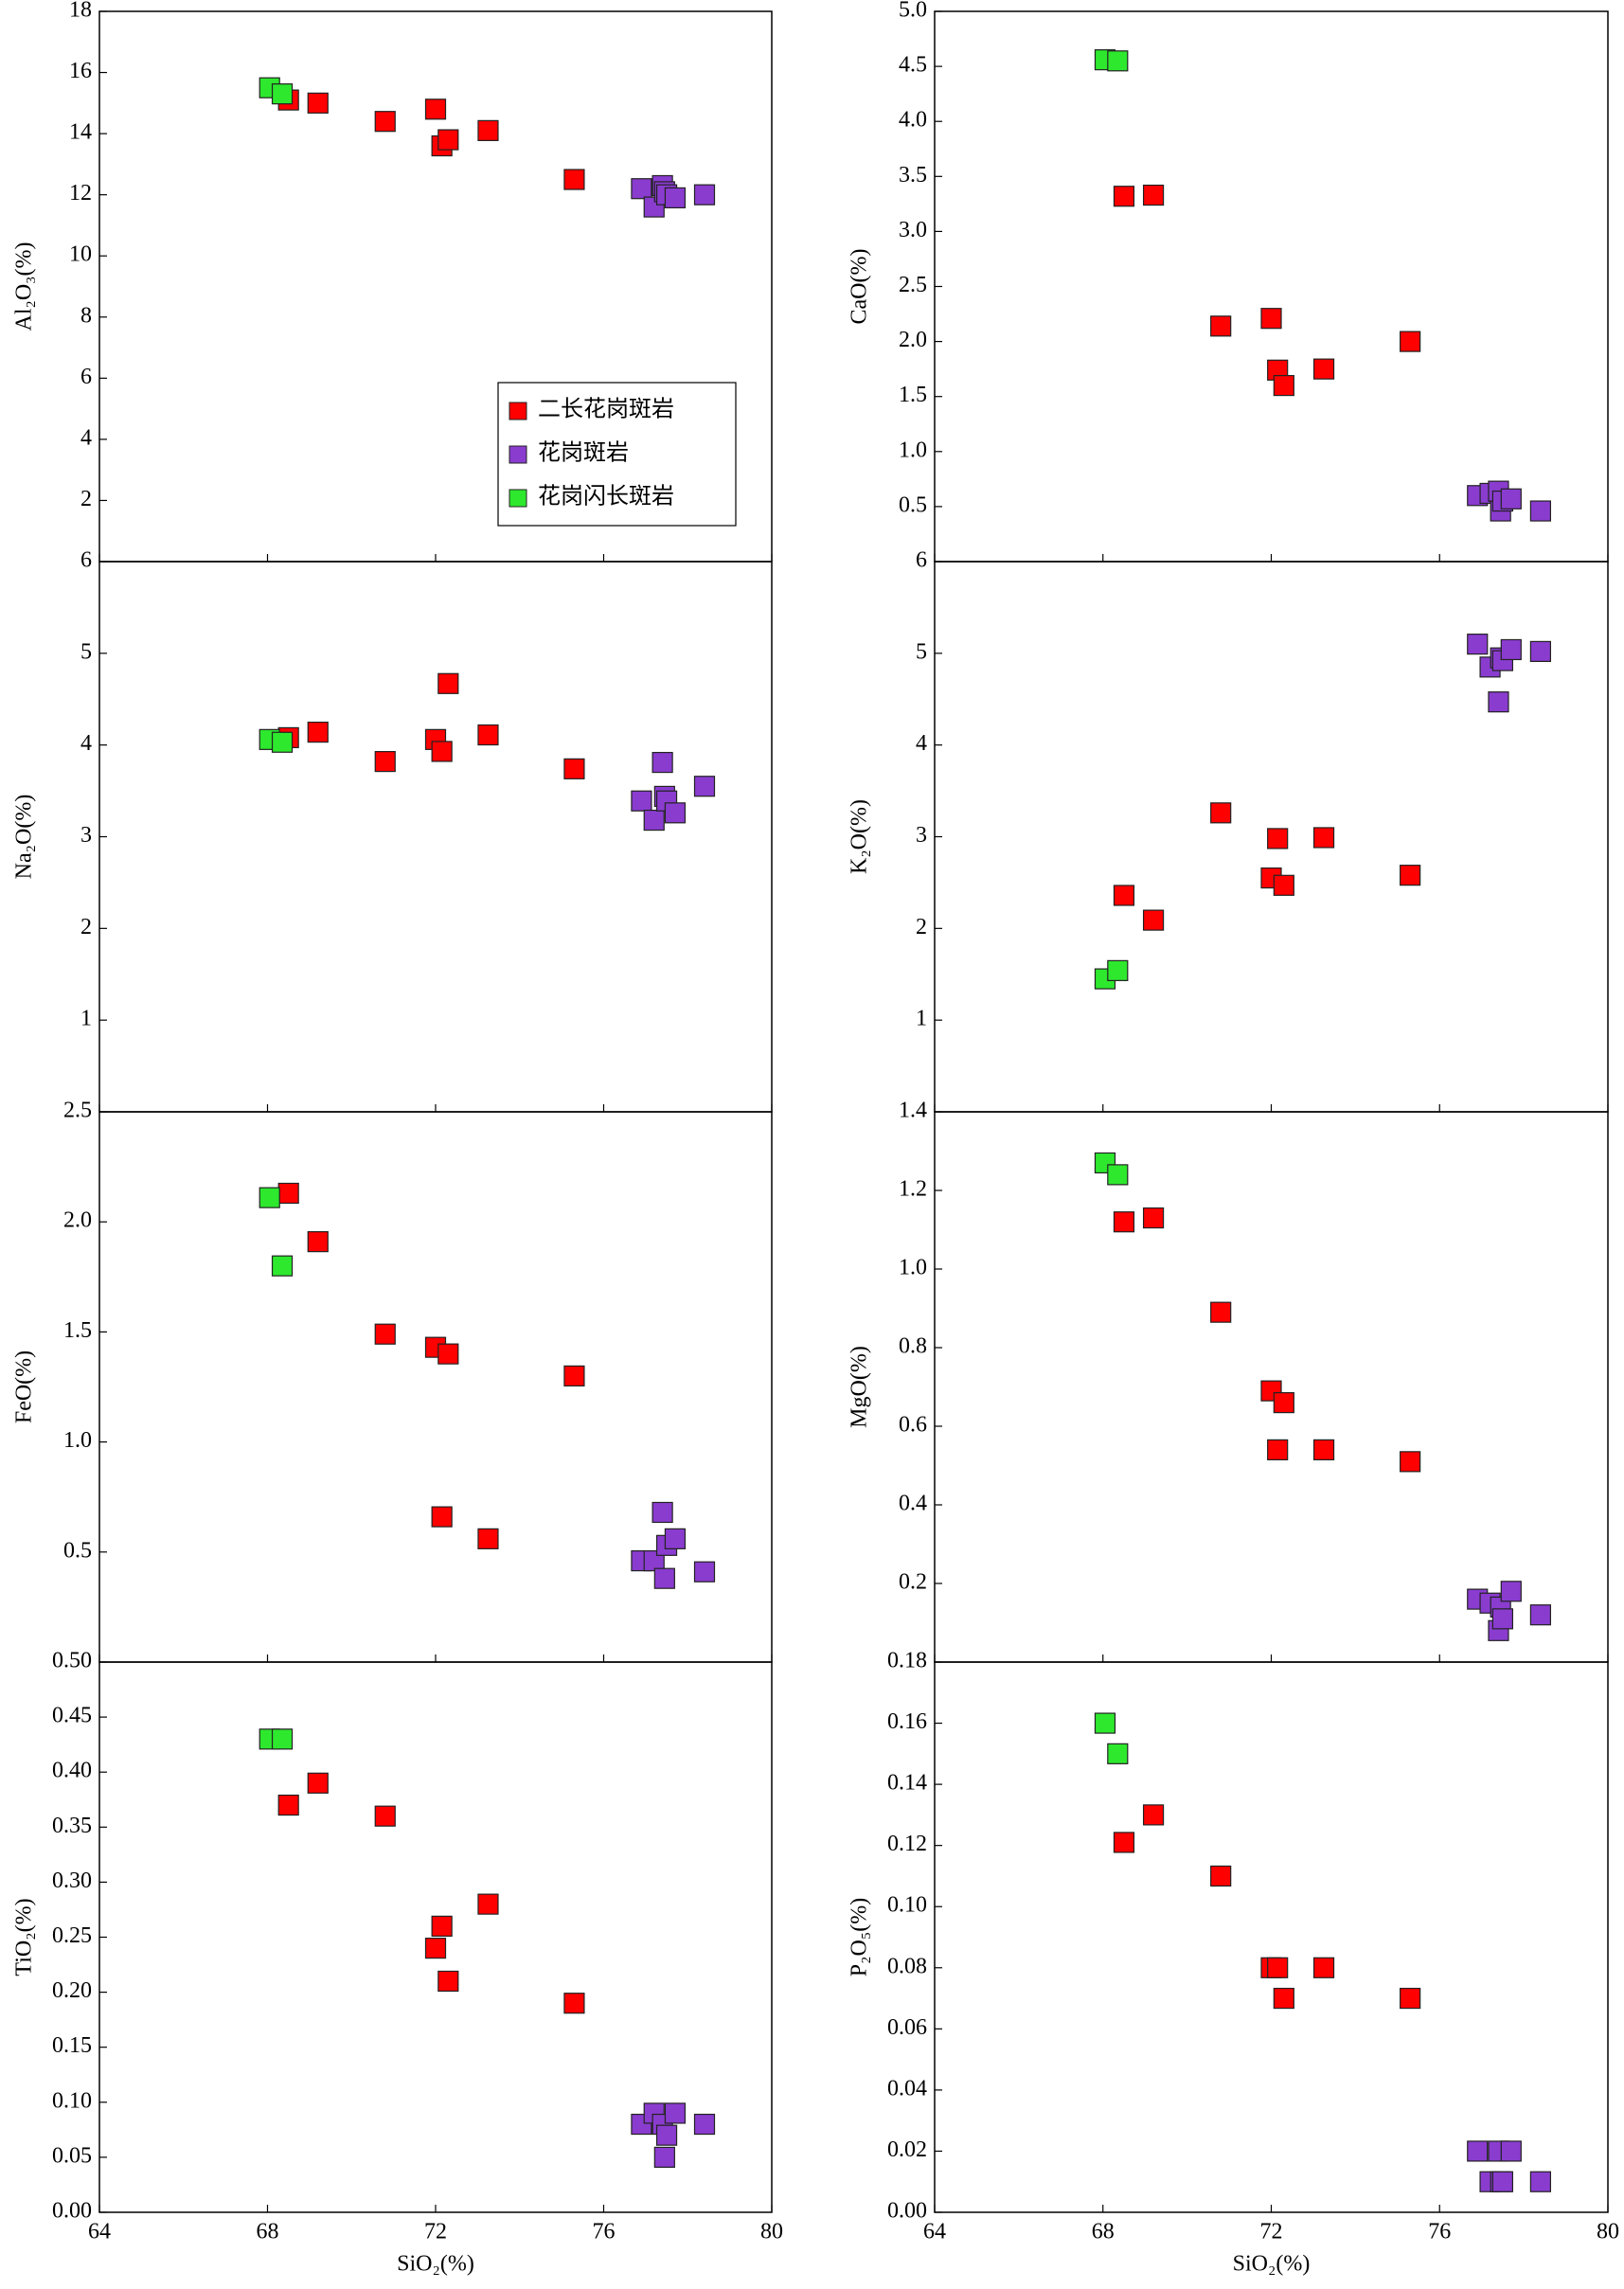  I want to click on y-tick-label: 0.18, so click(907, 1661).